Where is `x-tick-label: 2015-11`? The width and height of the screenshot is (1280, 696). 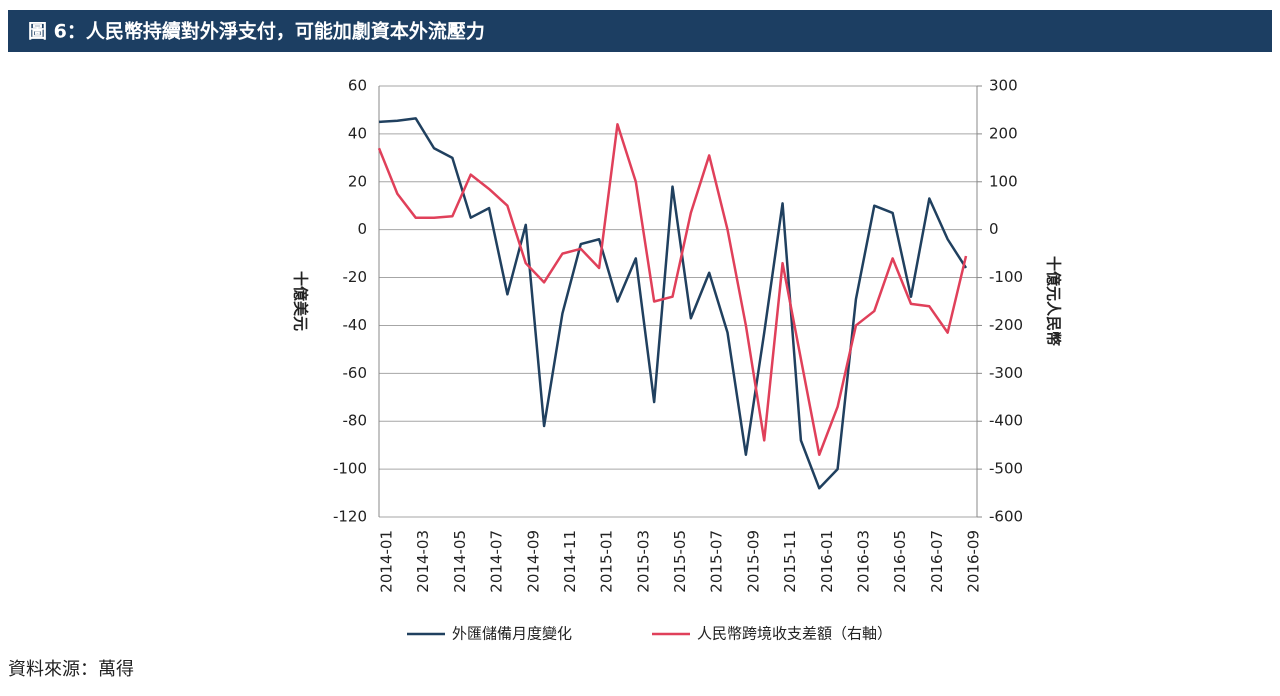 x-tick-label: 2015-11 is located at coordinates (790, 561).